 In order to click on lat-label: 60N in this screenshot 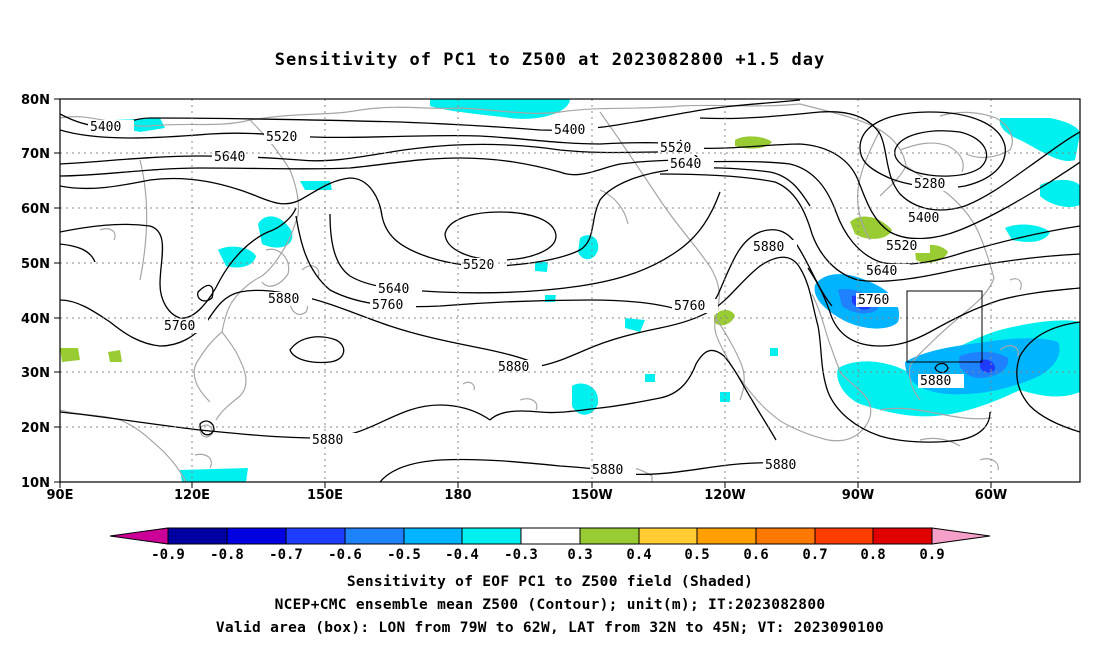, I will do `click(35, 209)`.